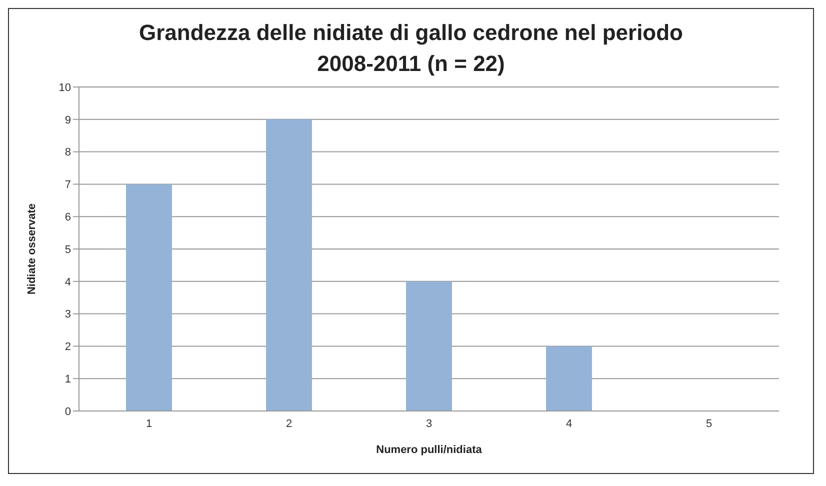 This screenshot has height=486, width=826. I want to click on y-tick-label: 8, so click(67, 152).